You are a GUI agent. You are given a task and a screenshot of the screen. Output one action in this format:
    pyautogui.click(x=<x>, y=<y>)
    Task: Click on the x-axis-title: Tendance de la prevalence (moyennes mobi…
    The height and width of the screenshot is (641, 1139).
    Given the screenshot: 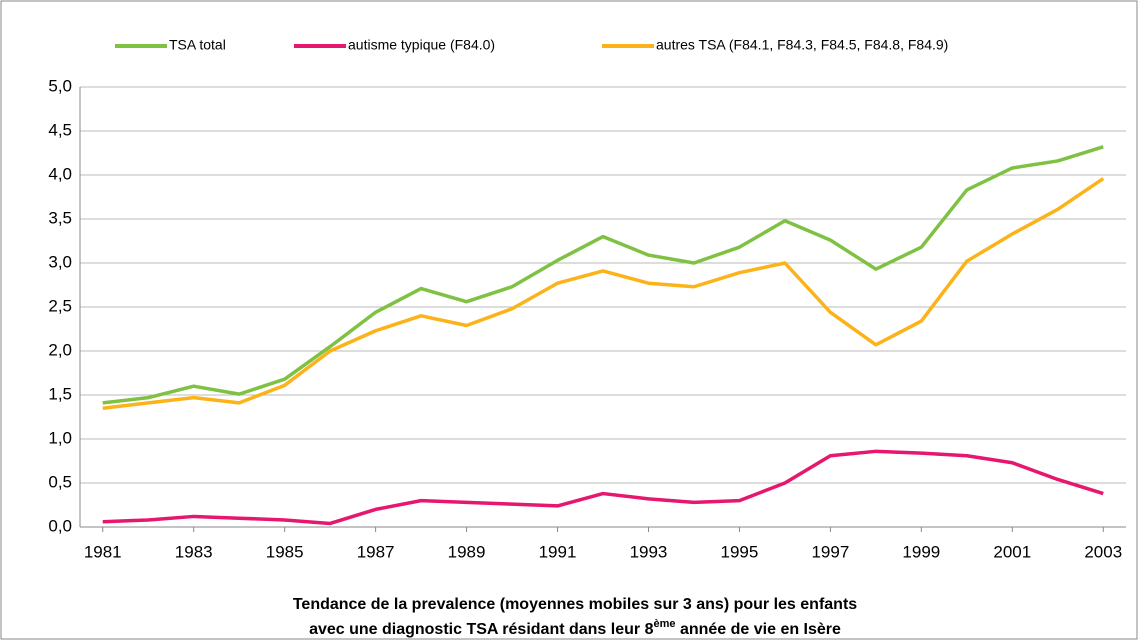 What is the action you would take?
    pyautogui.click(x=575, y=604)
    